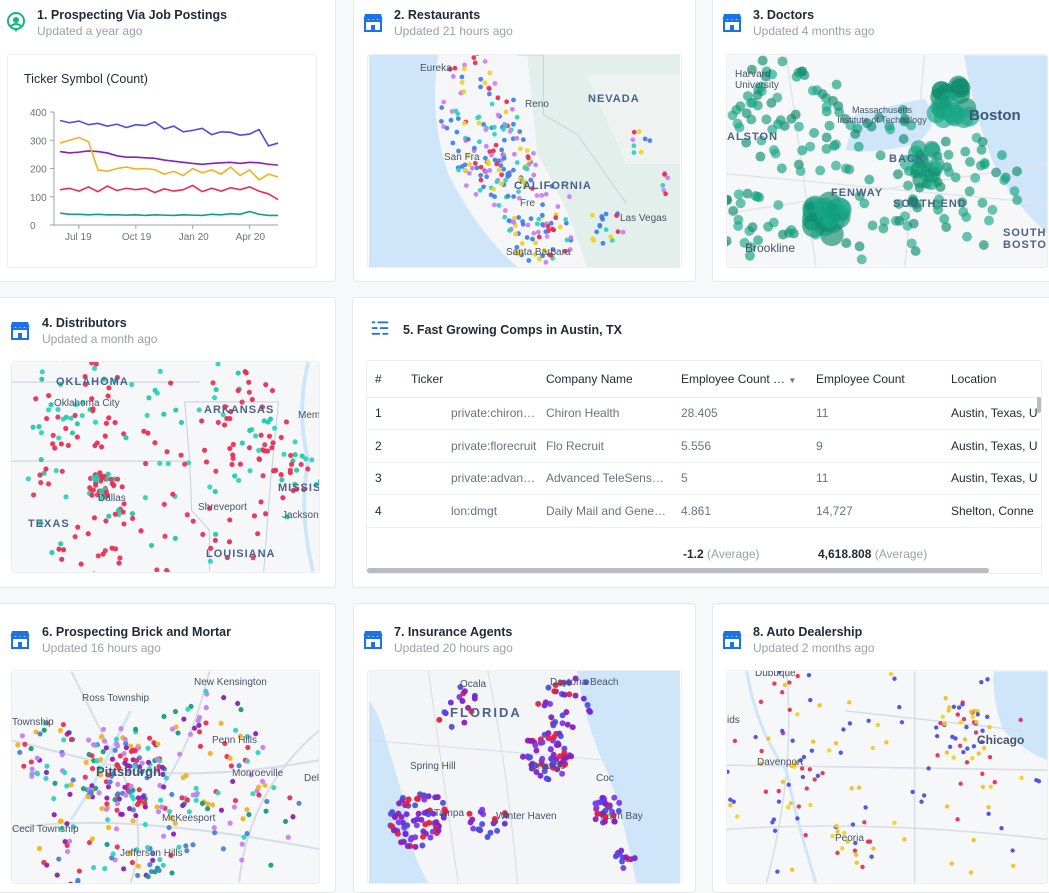  What do you see at coordinates (385, 379) in the screenshot?
I see `column-header: #` at bounding box center [385, 379].